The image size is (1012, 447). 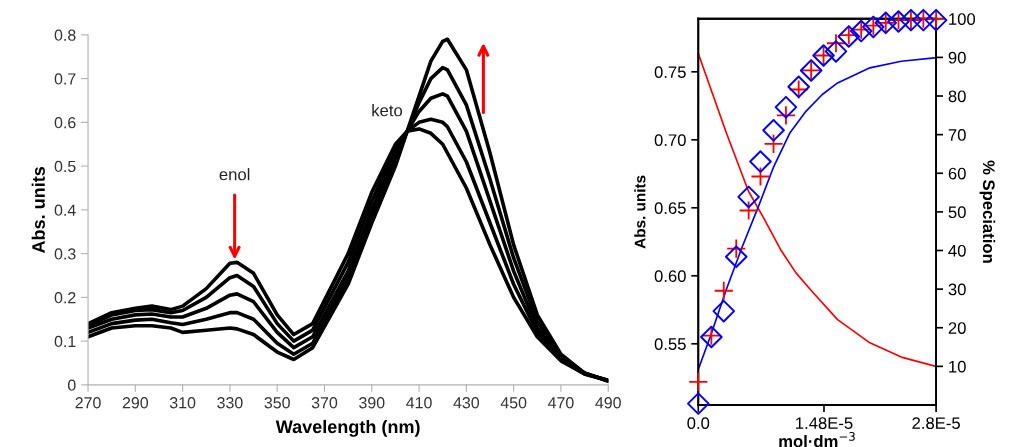 What do you see at coordinates (957, 212) in the screenshot?
I see `y2-tick-label: 50` at bounding box center [957, 212].